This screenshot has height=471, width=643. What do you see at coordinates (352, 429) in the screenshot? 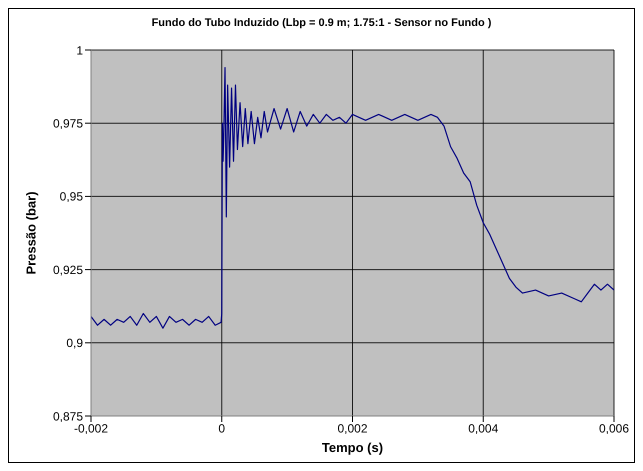
I see `x-tick-label: 0,002` at bounding box center [352, 429].